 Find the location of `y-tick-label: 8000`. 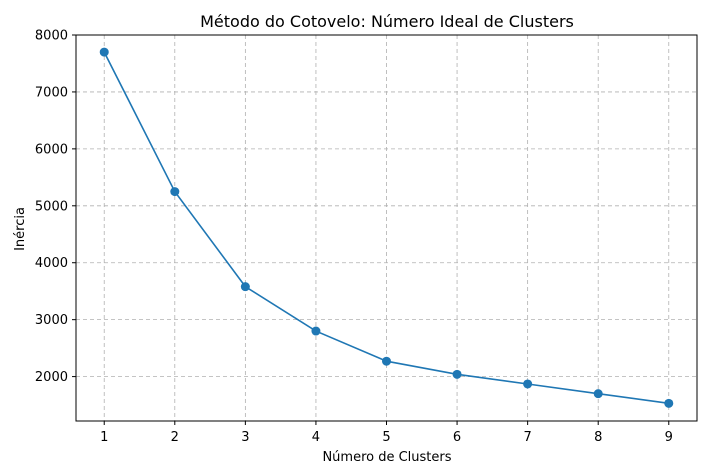

y-tick-label: 8000 is located at coordinates (51, 36).